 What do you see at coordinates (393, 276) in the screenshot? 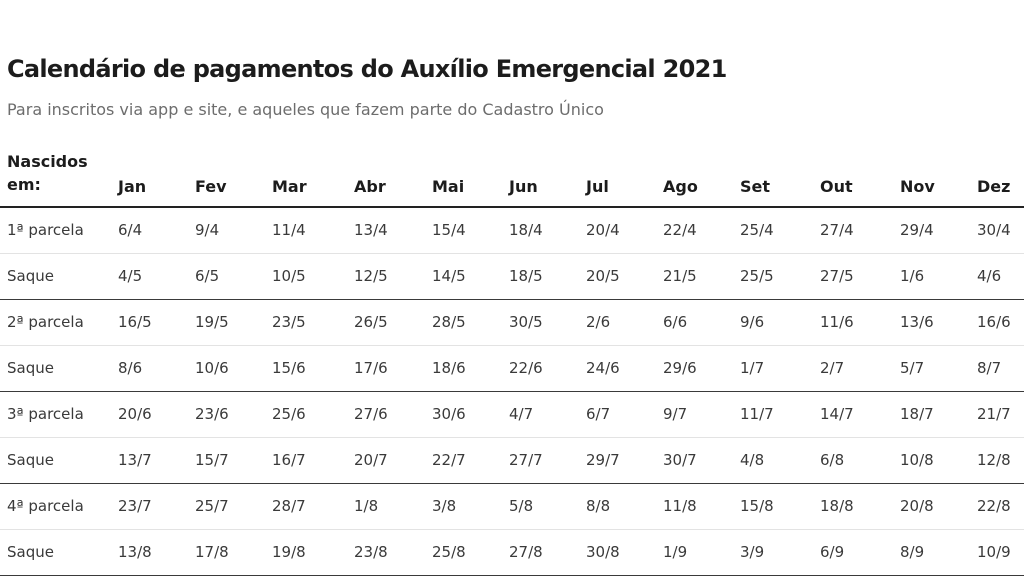
I see `date-cell: 12/5` at bounding box center [393, 276].